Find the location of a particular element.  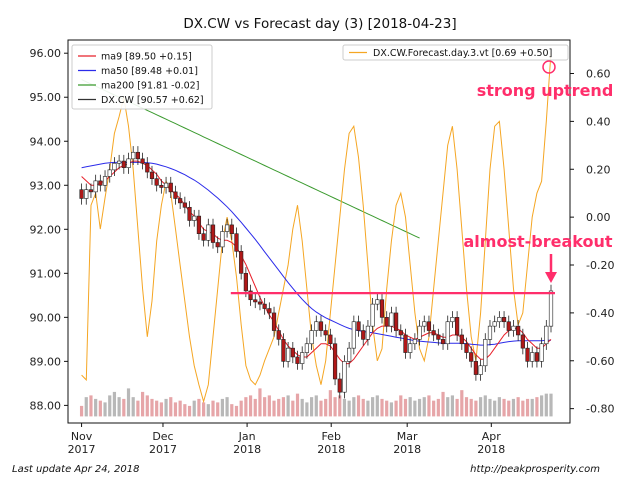

breakout-arrow-head is located at coordinates (551, 277).